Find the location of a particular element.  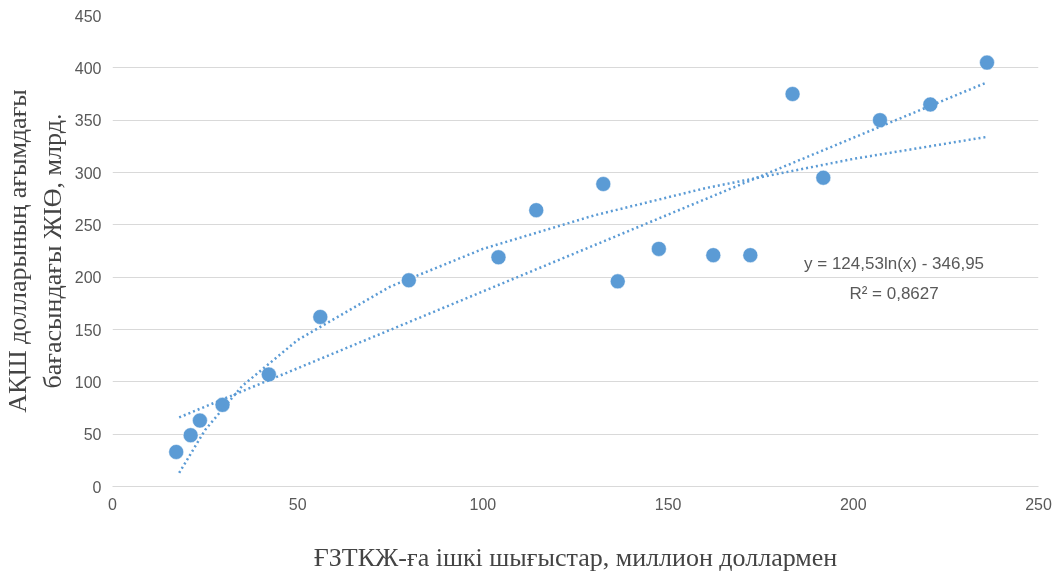

y-tick-label: 450 is located at coordinates (88, 16).